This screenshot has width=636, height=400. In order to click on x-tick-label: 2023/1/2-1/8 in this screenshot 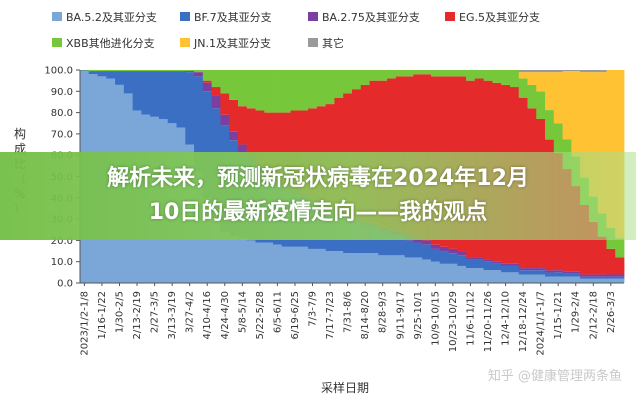, I will do `click(84, 323)`.